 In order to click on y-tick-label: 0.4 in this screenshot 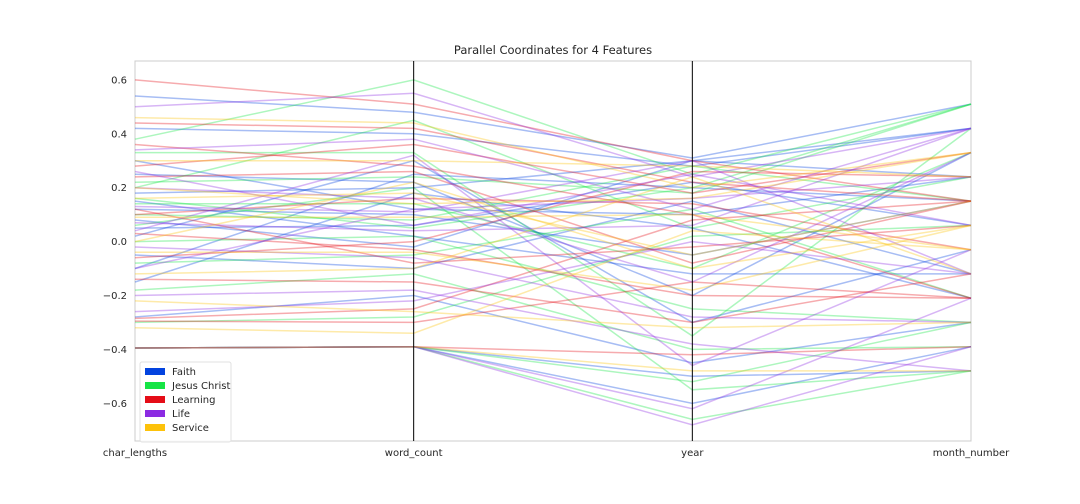, I will do `click(119, 134)`.